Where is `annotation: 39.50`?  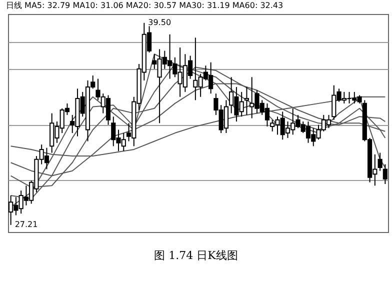
annotation: 39.50 is located at coordinates (160, 22).